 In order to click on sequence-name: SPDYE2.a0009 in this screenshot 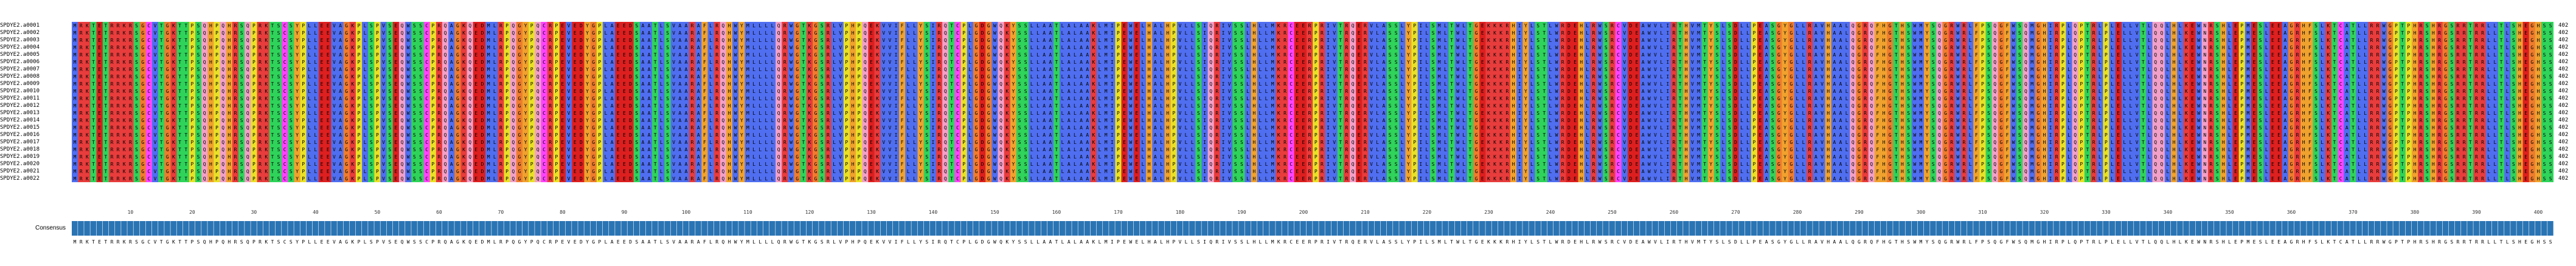, I will do `click(34, 83)`.